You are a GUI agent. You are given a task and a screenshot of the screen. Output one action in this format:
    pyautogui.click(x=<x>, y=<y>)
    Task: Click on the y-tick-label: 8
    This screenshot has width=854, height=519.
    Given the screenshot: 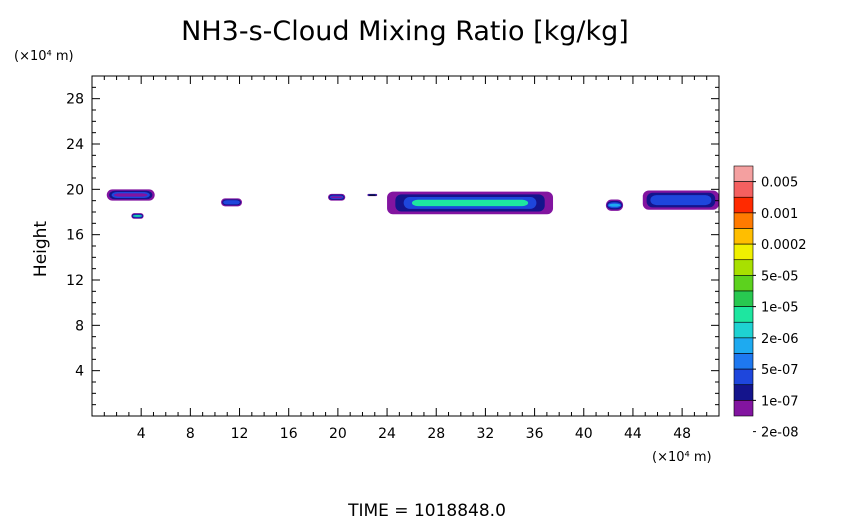 What is the action you would take?
    pyautogui.click(x=79, y=326)
    